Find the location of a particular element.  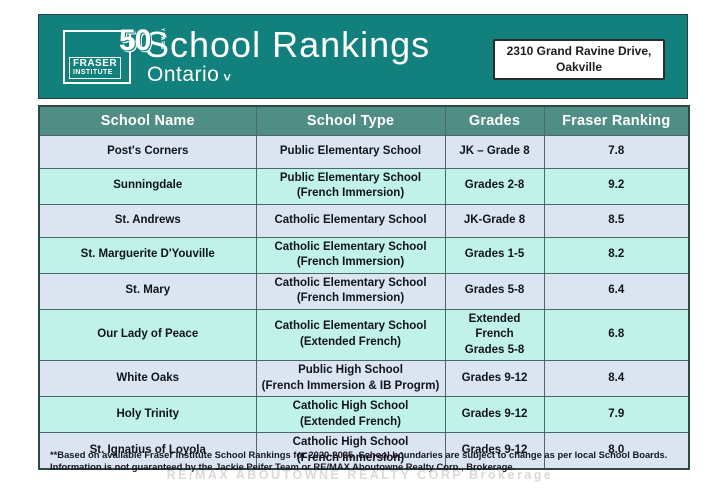

cell-grades: Extended French Grades 5-8 is located at coordinates (494, 335).